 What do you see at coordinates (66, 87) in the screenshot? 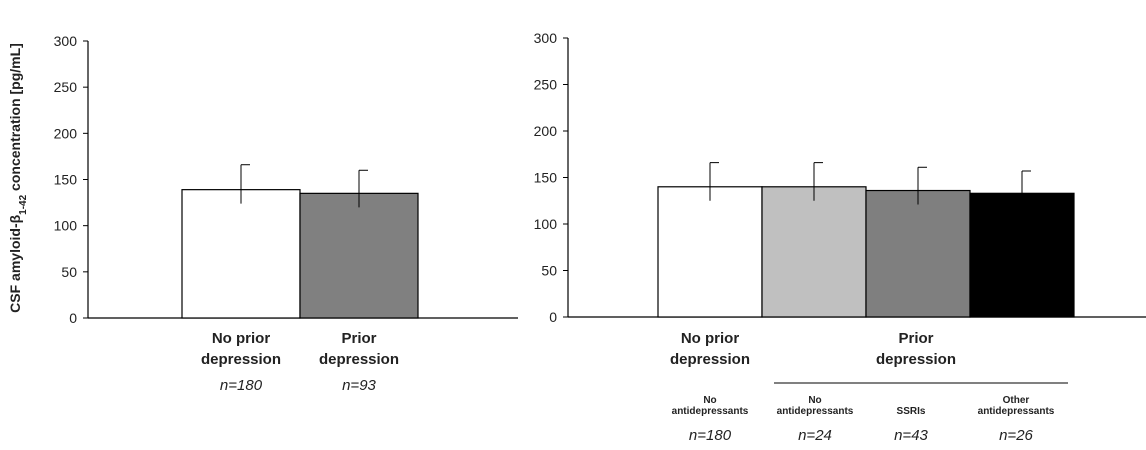
I see `left-y-tick-label: 250` at bounding box center [66, 87].